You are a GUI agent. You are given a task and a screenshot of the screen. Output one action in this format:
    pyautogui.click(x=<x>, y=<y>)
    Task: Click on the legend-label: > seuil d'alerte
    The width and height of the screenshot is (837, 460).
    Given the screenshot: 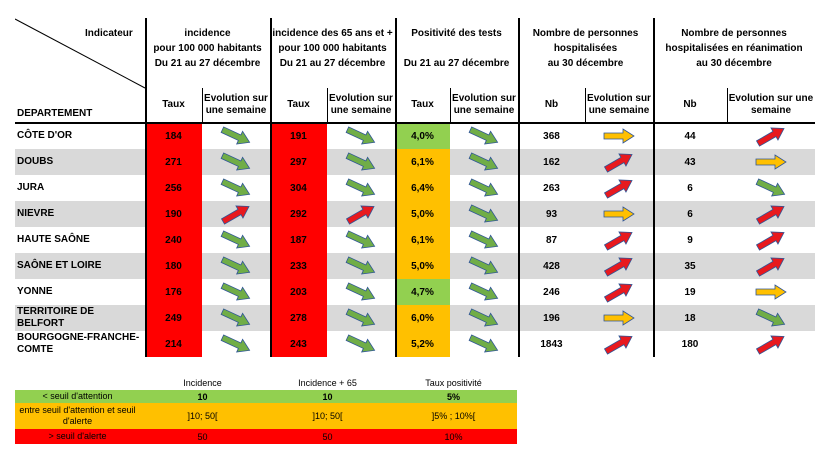 What is the action you would take?
    pyautogui.click(x=77, y=436)
    